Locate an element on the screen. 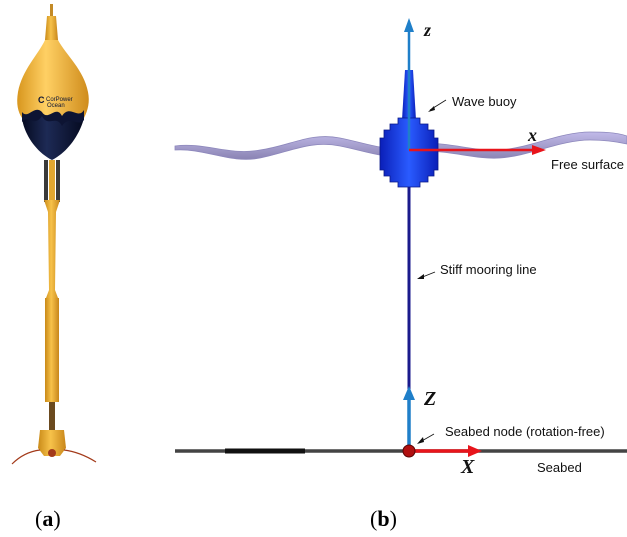  axis-x-local-label: x is located at coordinates (532, 135).